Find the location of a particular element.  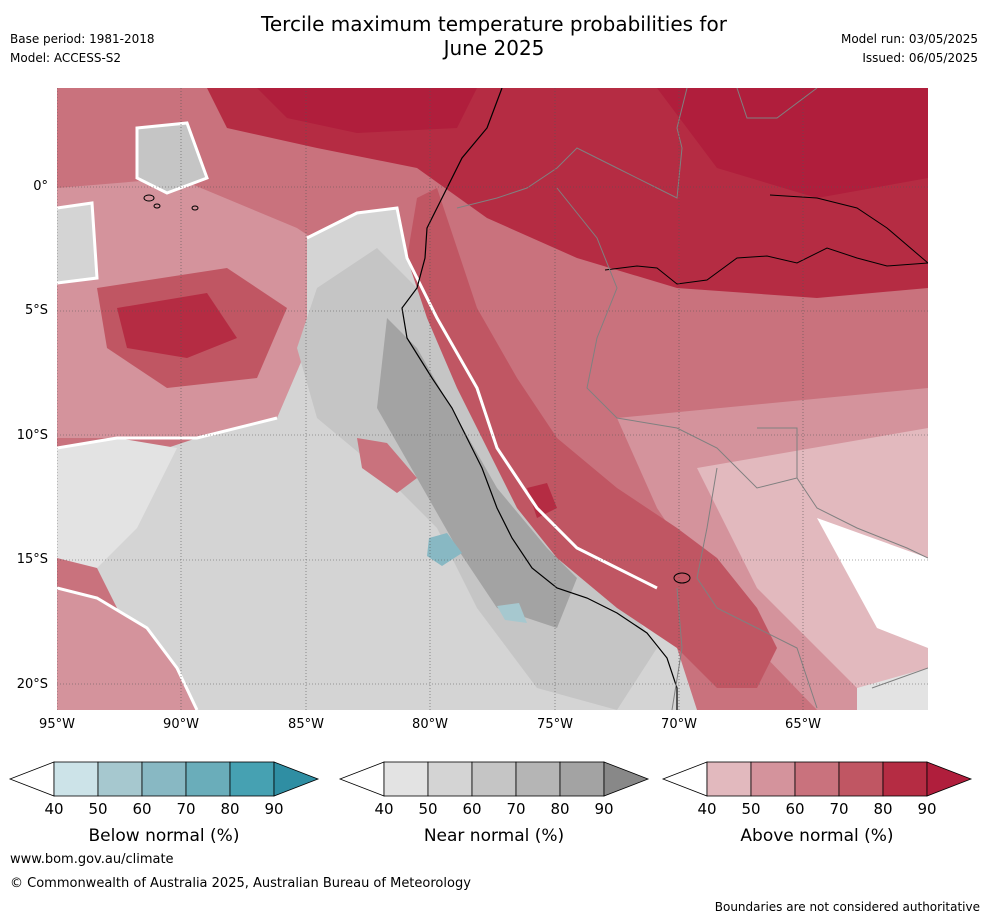

above-normal-southwest is located at coordinates (127, 649).